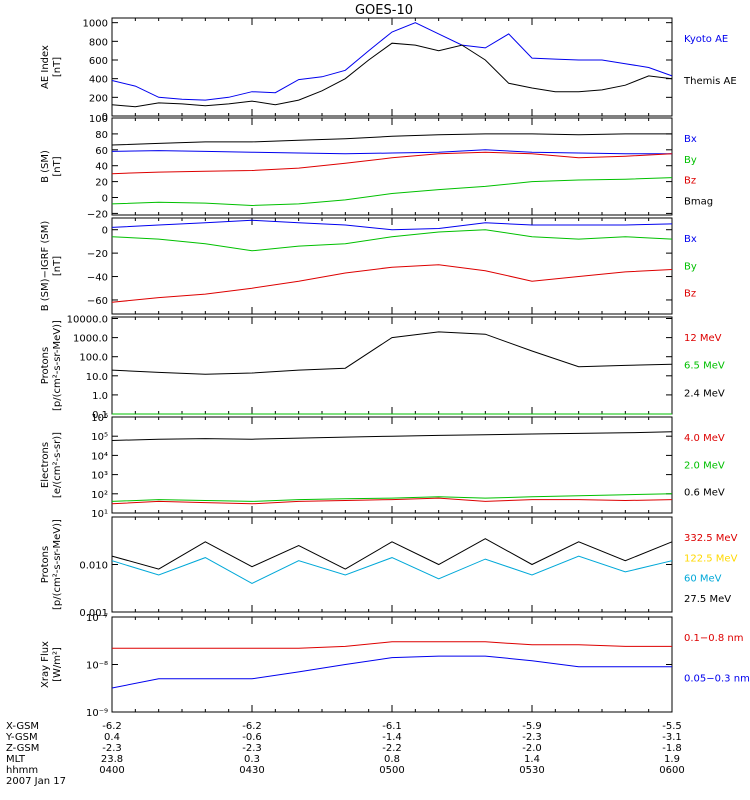  What do you see at coordinates (99, 514) in the screenshot?
I see `y-tick-label: 10¹` at bounding box center [99, 514].